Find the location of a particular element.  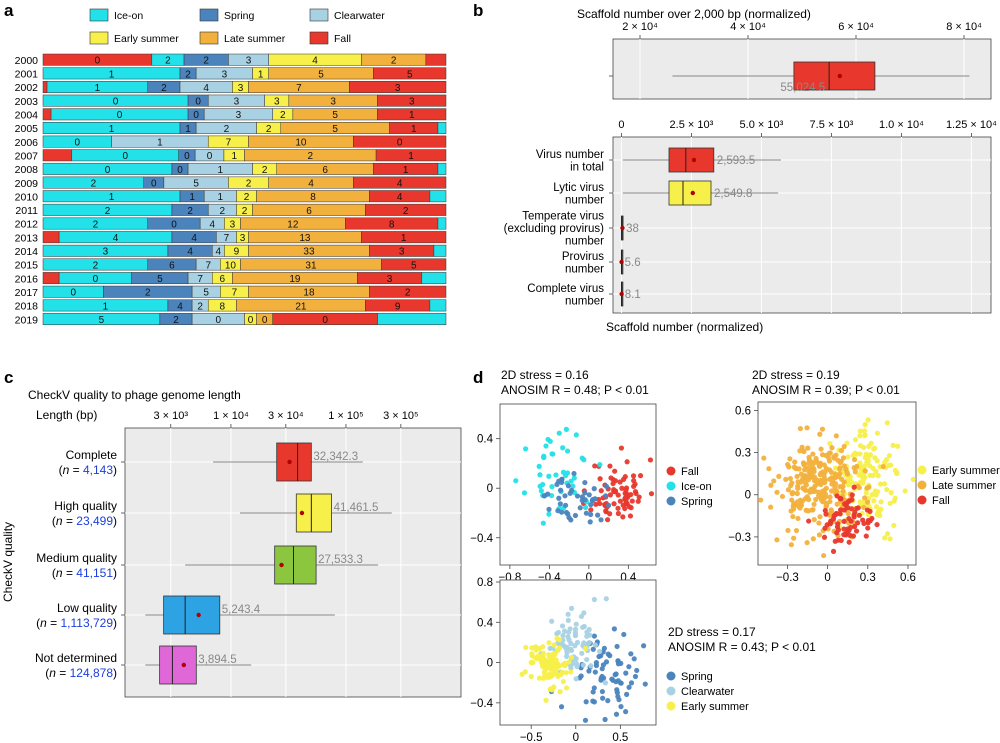

y-axis-label: CheckV quality is located at coordinates (8, 562).